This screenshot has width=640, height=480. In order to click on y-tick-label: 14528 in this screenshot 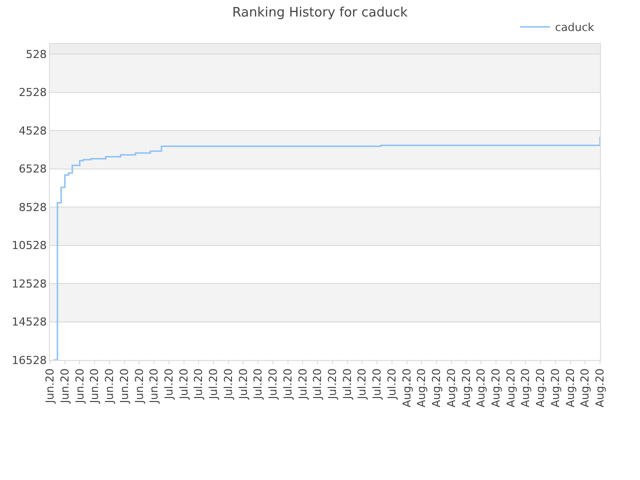, I will do `click(29, 322)`.